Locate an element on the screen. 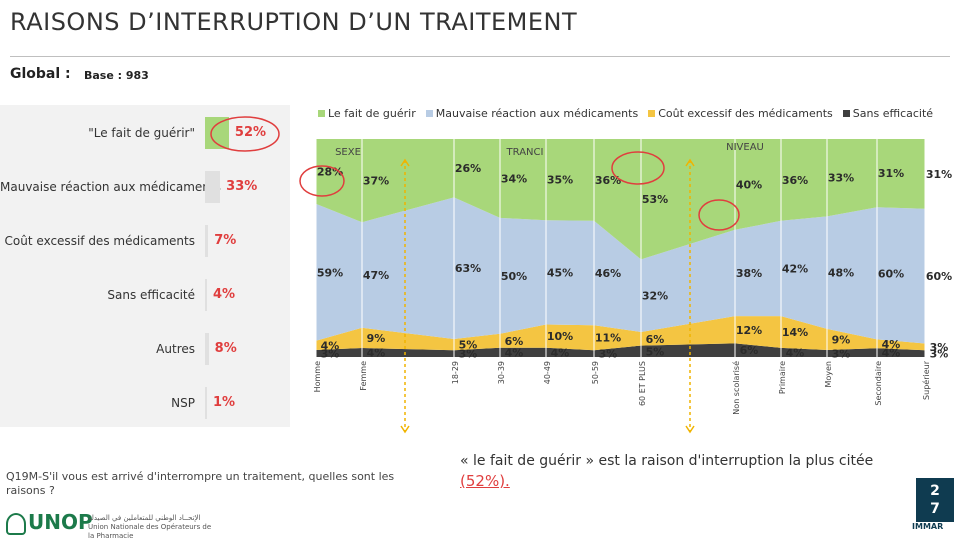 The width and height of the screenshot is (960, 541). group-label: TRANCI is located at coordinates (525, 152).